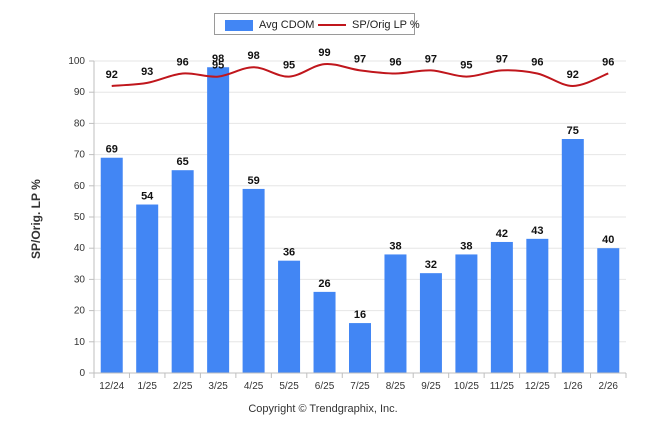 This screenshot has height=434, width=646. What do you see at coordinates (386, 25) in the screenshot?
I see `legend-line-label: SP/Orig LP %` at bounding box center [386, 25].